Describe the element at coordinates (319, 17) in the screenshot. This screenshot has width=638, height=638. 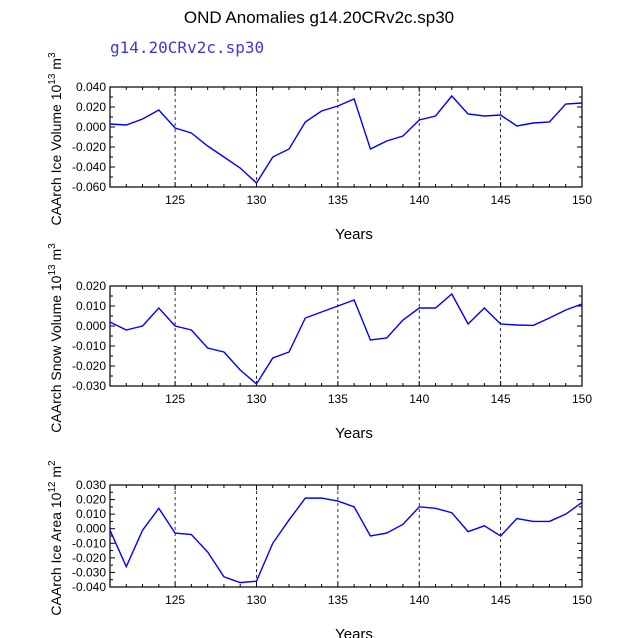
I see `chart-title: OND Anomalies g14.20CRv2c.sp30` at that location.